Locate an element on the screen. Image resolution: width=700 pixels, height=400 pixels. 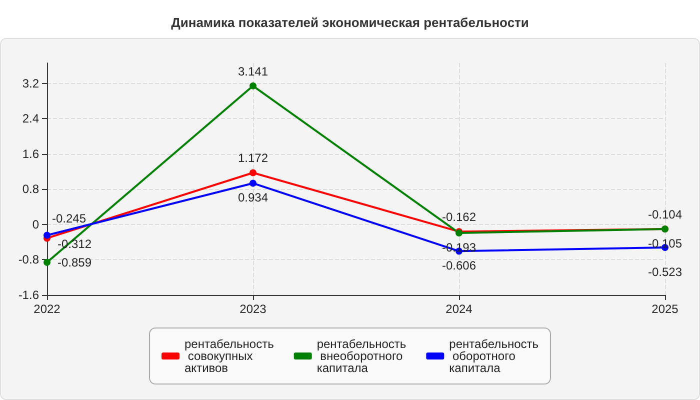
chart-title: Динамика показателей экономическая рентабельности is located at coordinates (350, 22).